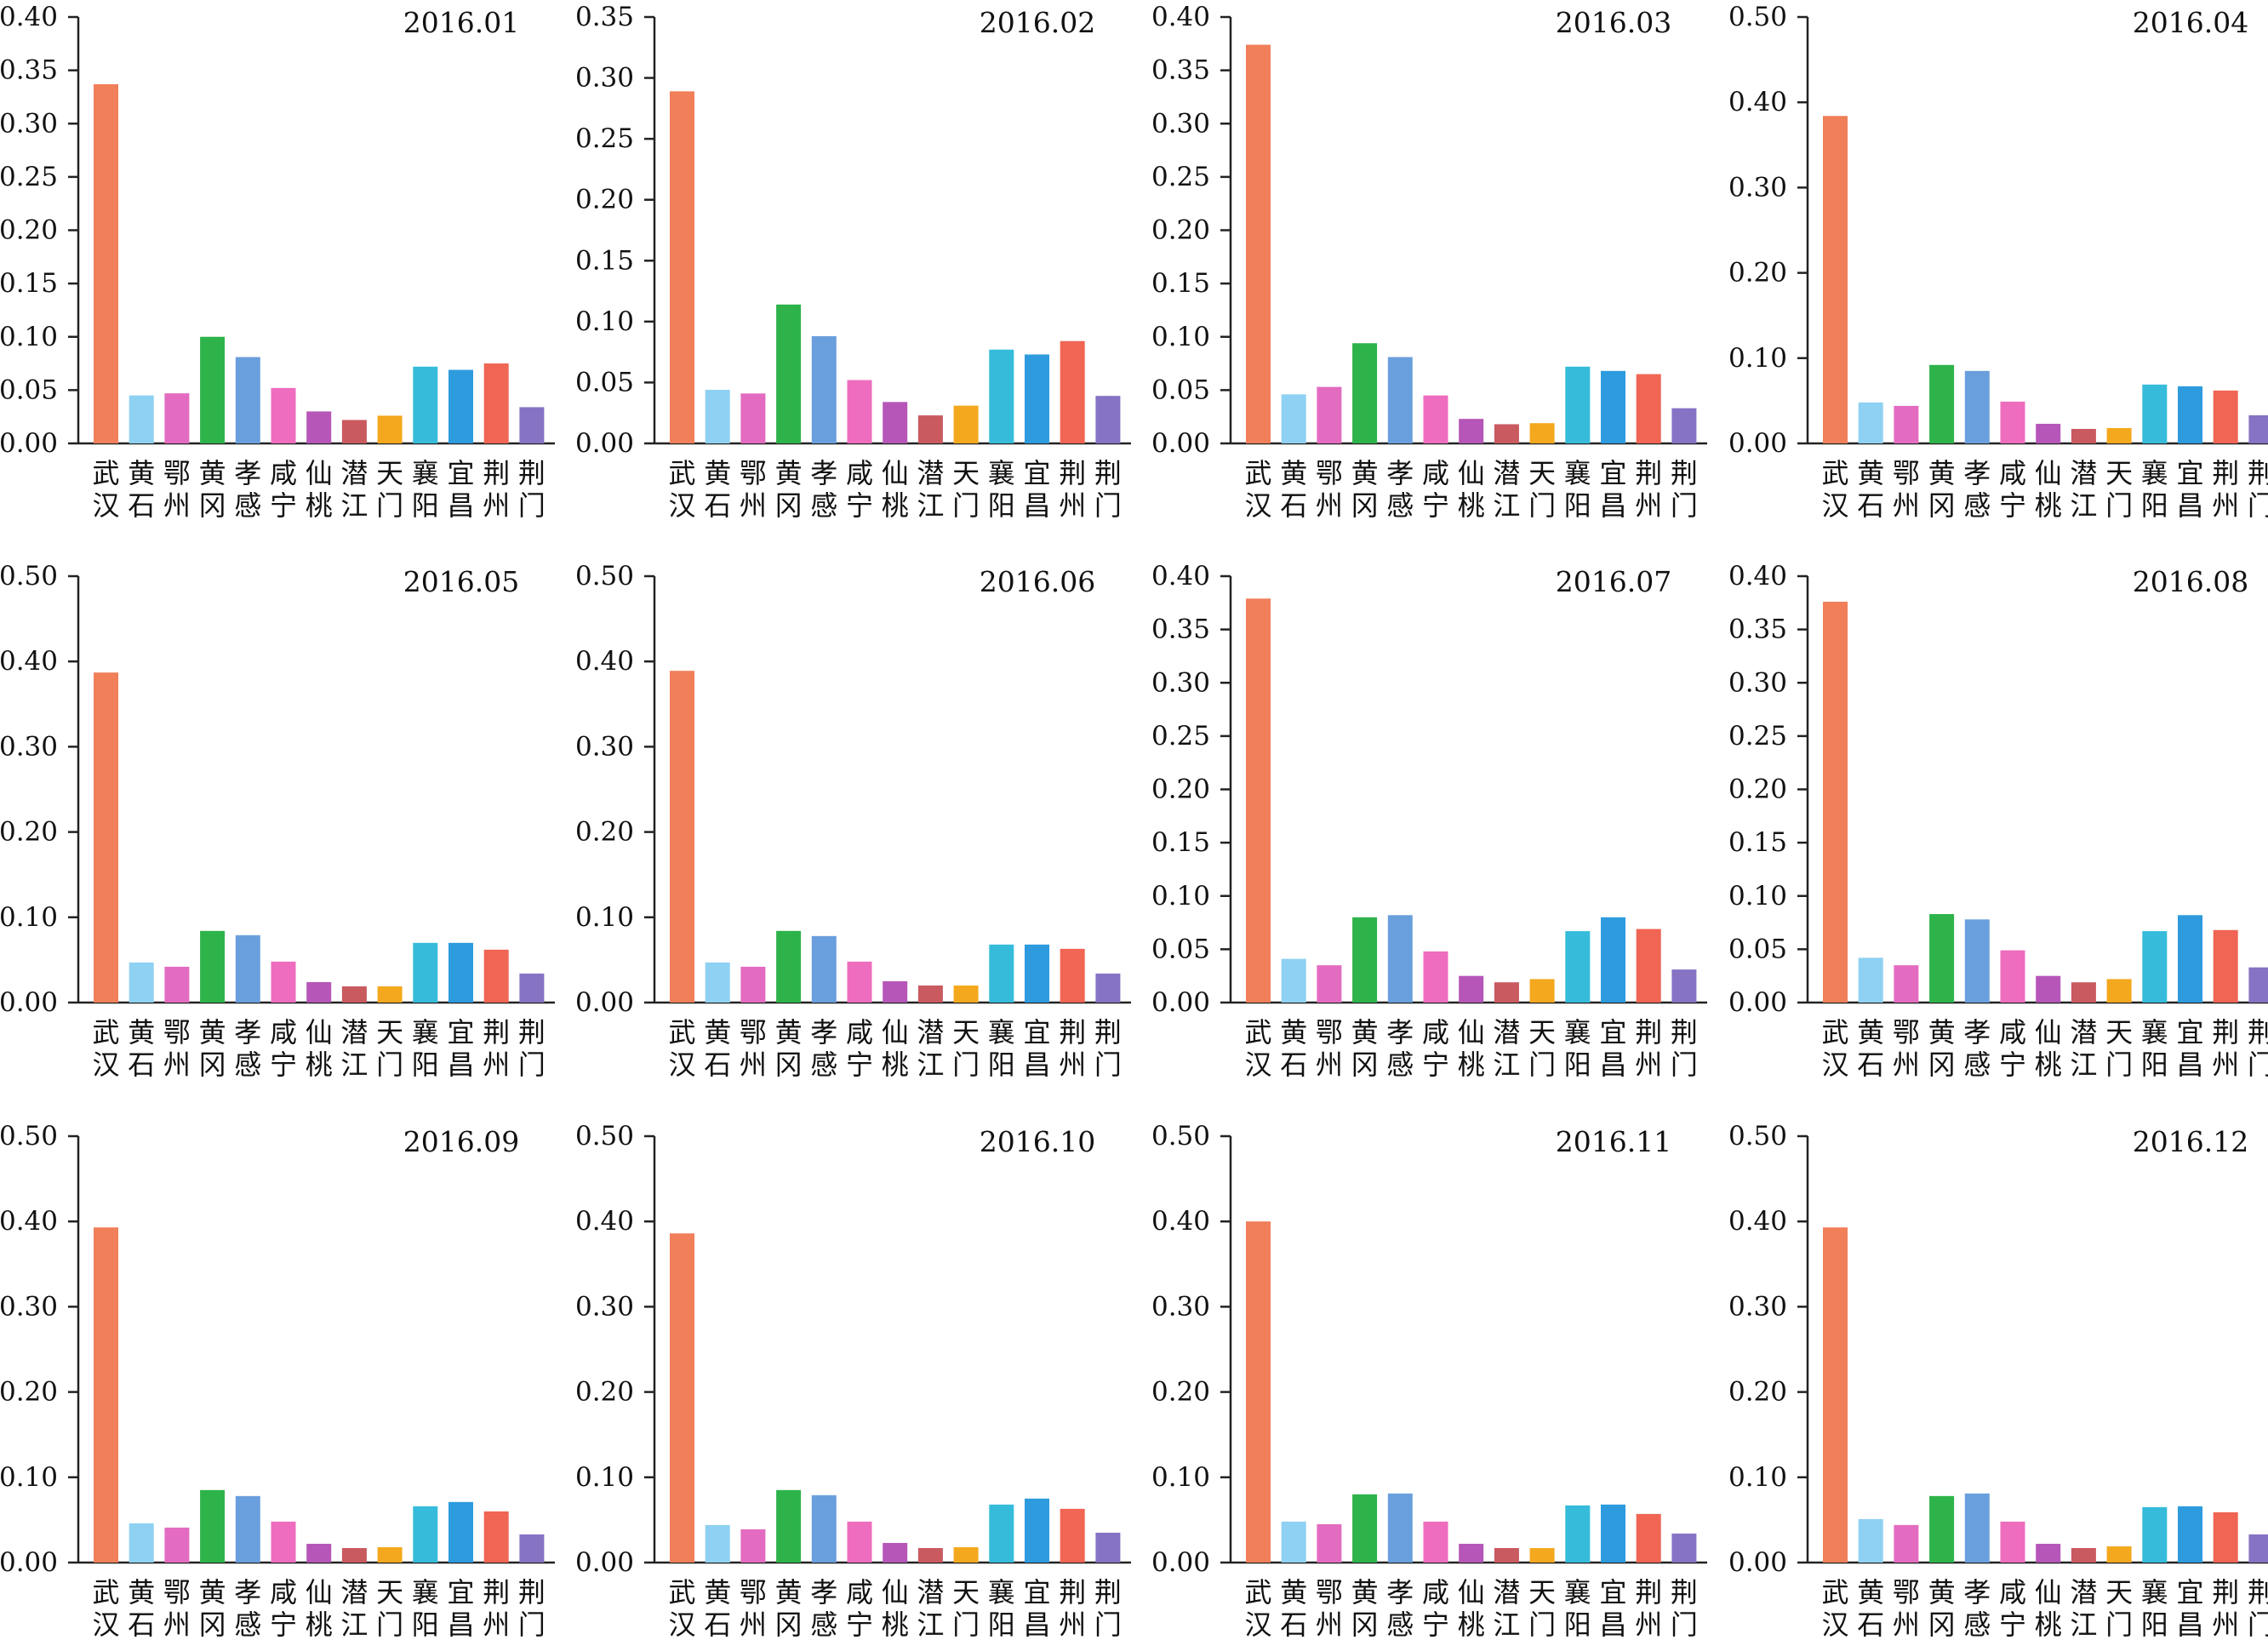 The height and width of the screenshot is (1640, 2268). What do you see at coordinates (29, 389) in the screenshot?
I see `y-tick-label: 0.05` at bounding box center [29, 389].